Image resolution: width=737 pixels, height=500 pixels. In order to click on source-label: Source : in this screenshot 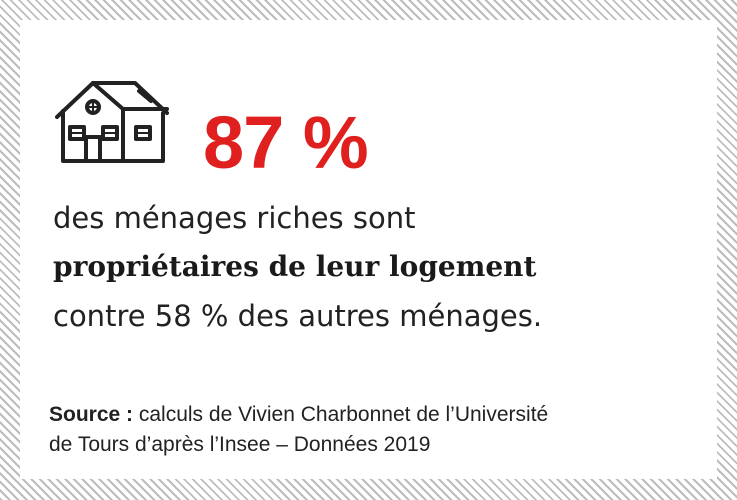, I will do `click(91, 414)`.